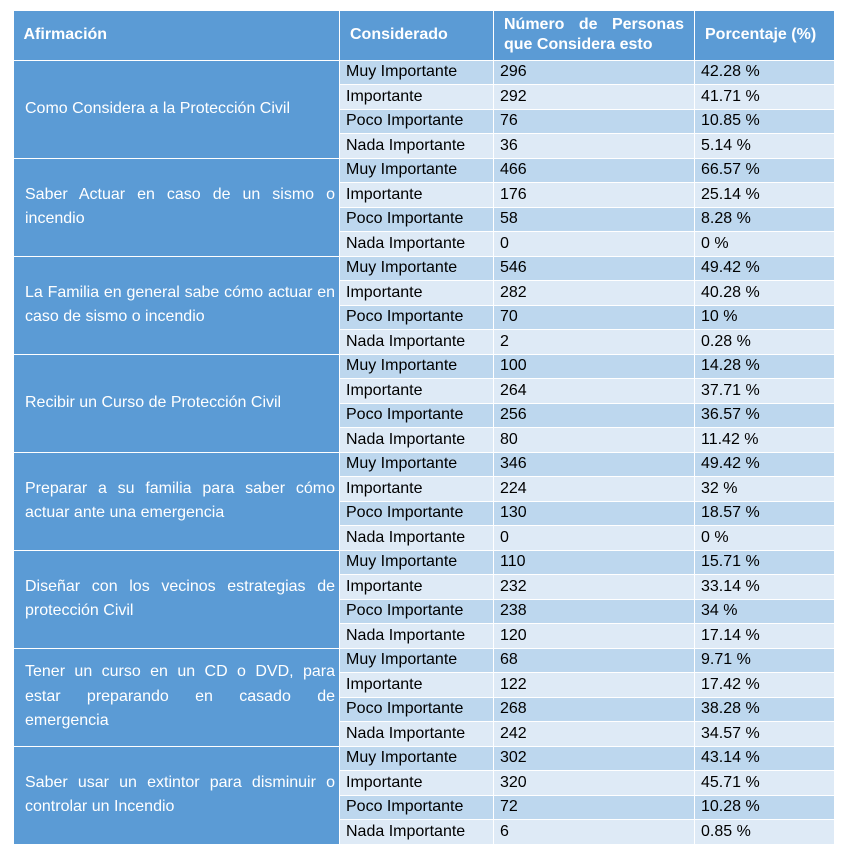 This screenshot has width=848, height=855. What do you see at coordinates (594, 636) in the screenshot?
I see `count-cell: 120` at bounding box center [594, 636].